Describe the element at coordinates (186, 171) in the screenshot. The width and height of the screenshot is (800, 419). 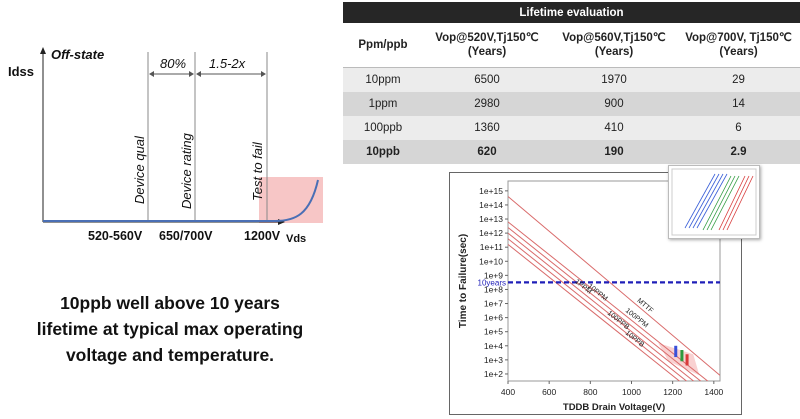
I see `marker-device-rating: Device rating` at that location.